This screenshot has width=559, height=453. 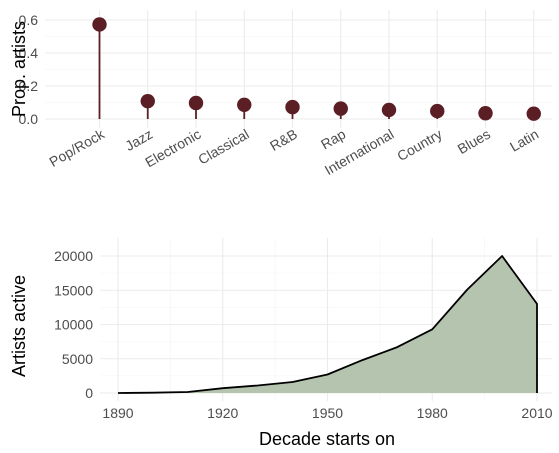 What do you see at coordinates (536, 413) in the screenshot?
I see `x-tick-label: 2010` at bounding box center [536, 413].